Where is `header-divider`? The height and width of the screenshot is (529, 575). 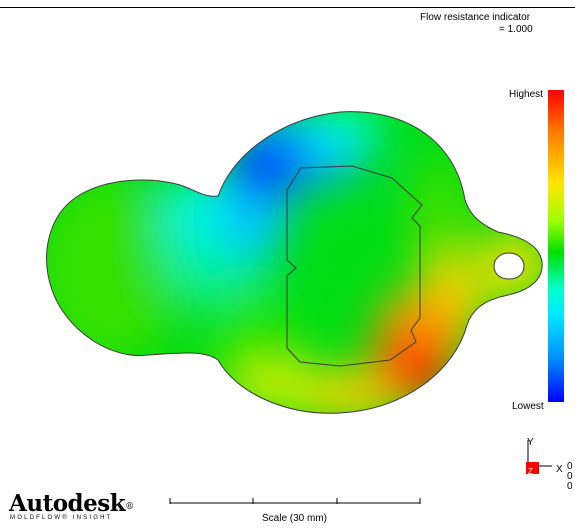
header-divider is located at coordinates (287, 7).